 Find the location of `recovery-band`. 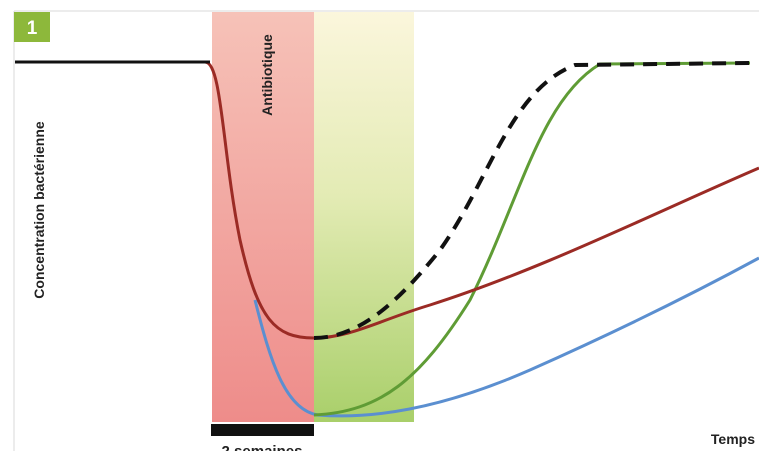

recovery-band is located at coordinates (364, 217).